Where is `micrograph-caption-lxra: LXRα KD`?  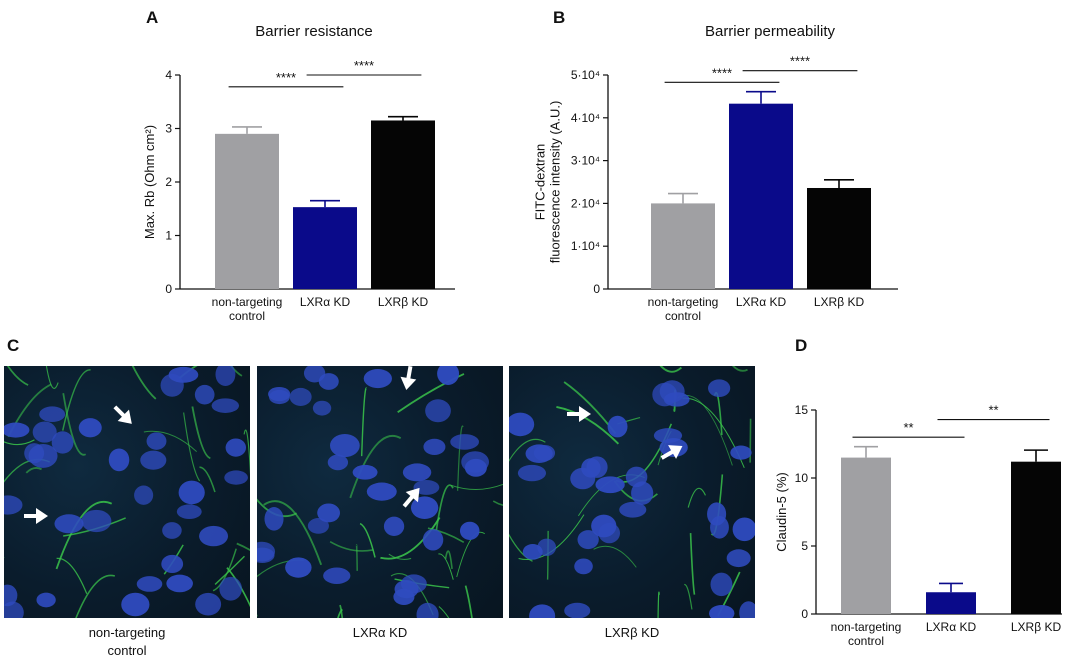
micrograph-caption-lxra: LXRα KD is located at coordinates (380, 633).